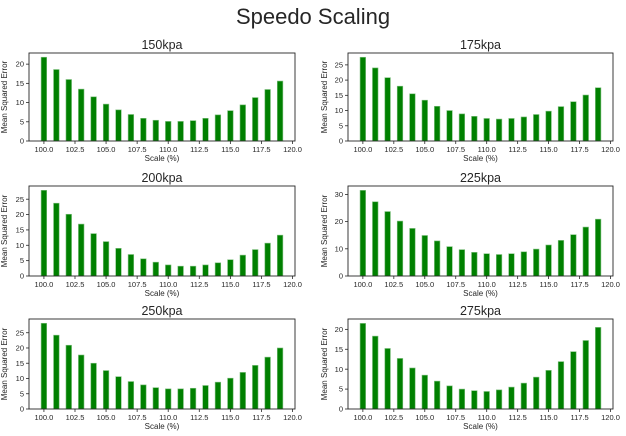  I want to click on y-tick-label: 15, so click(339, 349).